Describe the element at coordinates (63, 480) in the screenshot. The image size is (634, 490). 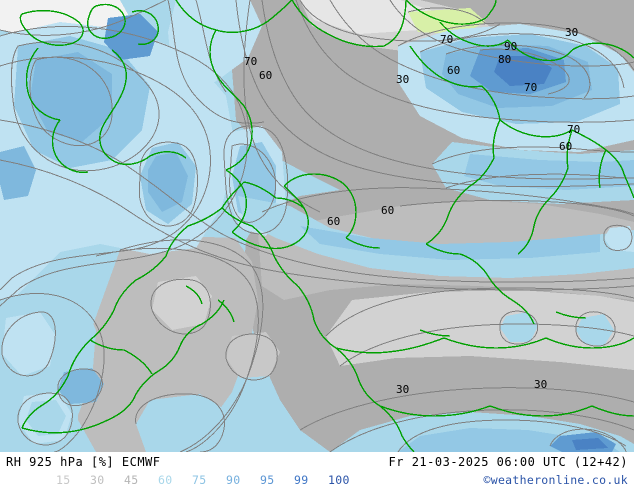
I see `legend-tick-15: 15` at that location.